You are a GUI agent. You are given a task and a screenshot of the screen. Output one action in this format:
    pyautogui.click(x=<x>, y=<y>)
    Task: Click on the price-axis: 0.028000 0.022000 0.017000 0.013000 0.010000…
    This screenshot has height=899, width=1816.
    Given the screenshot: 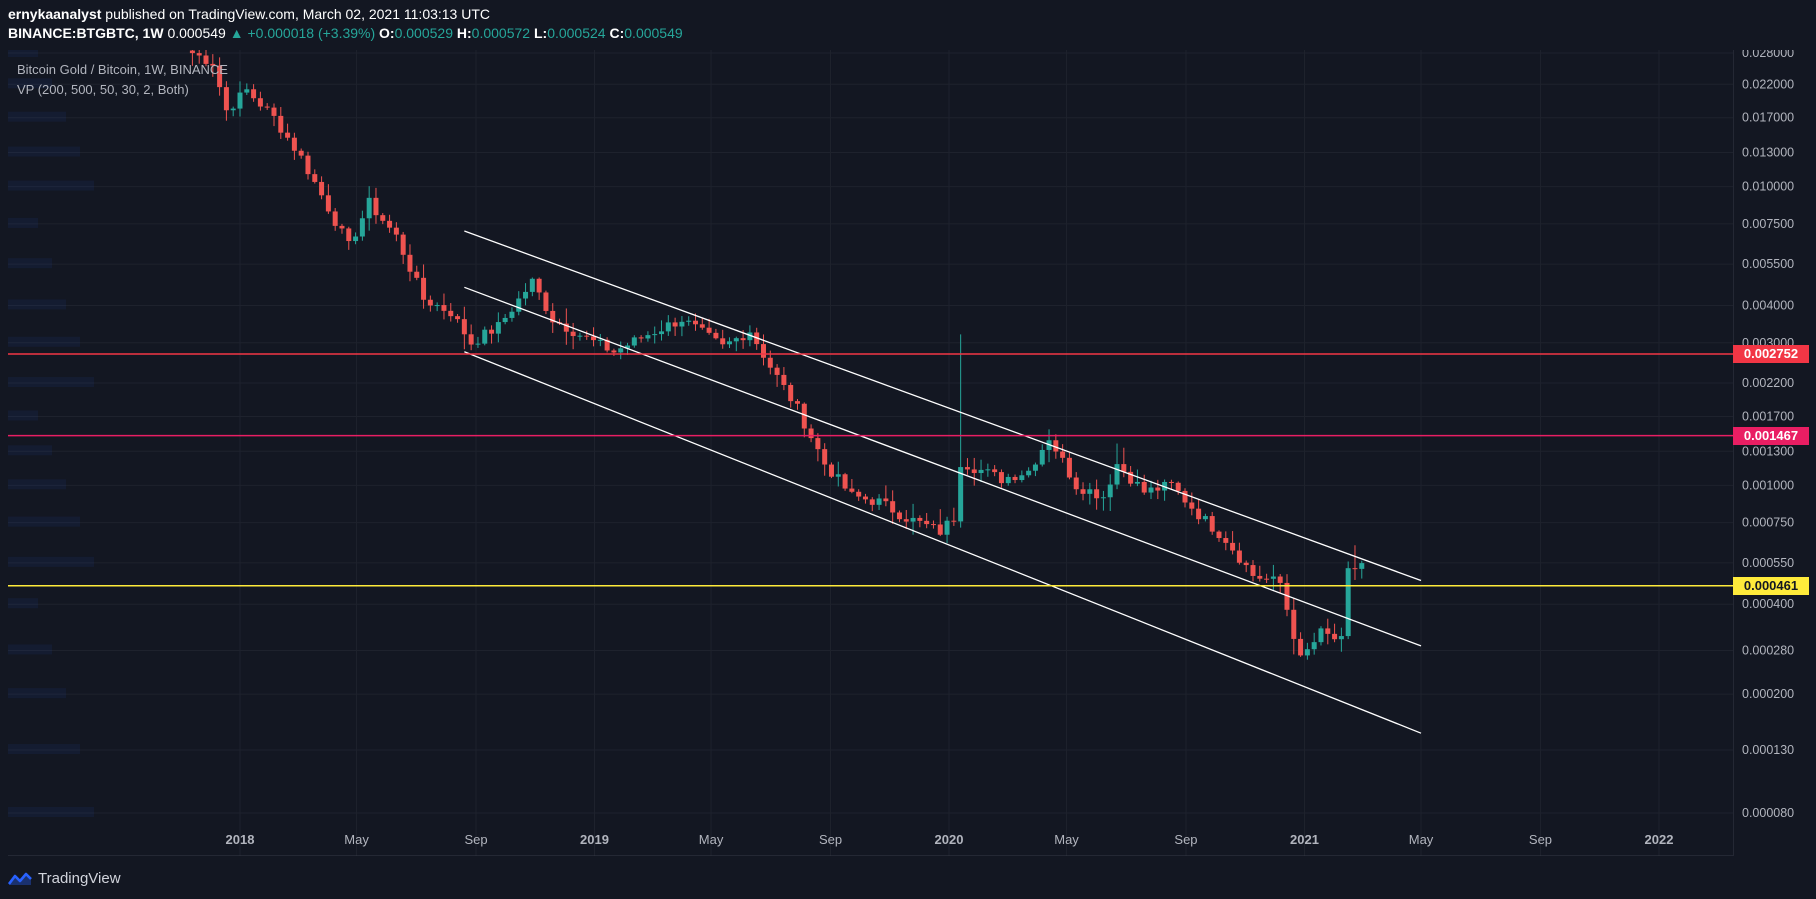 What is the action you would take?
    pyautogui.click(x=1774, y=453)
    